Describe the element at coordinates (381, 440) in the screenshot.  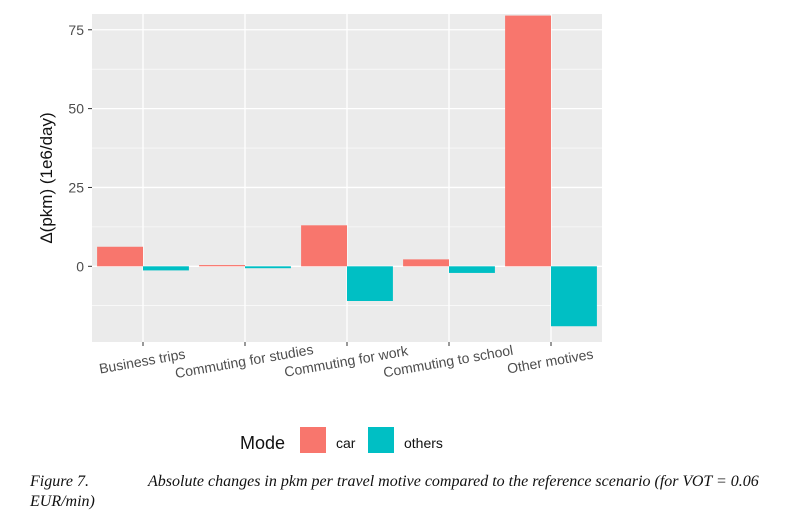
I see `legend-key-others` at that location.